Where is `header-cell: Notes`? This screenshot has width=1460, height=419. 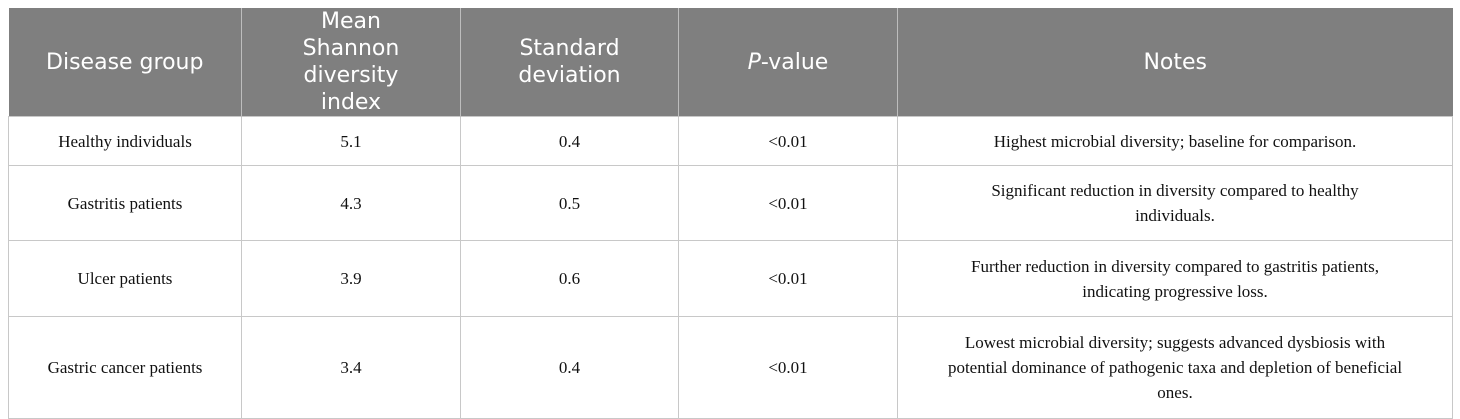
header-cell: Notes is located at coordinates (1175, 62).